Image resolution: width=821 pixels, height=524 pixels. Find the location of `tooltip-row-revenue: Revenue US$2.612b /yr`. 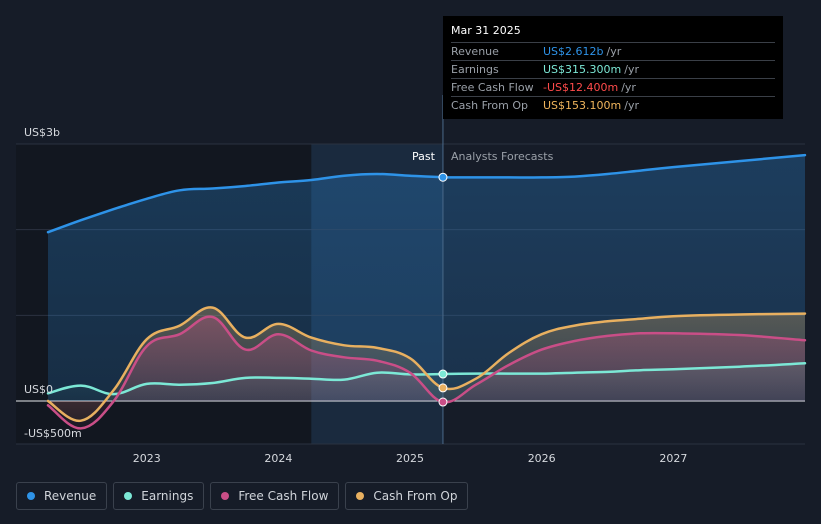

tooltip-row-revenue: Revenue US$2.612b /yr is located at coordinates (613, 51).